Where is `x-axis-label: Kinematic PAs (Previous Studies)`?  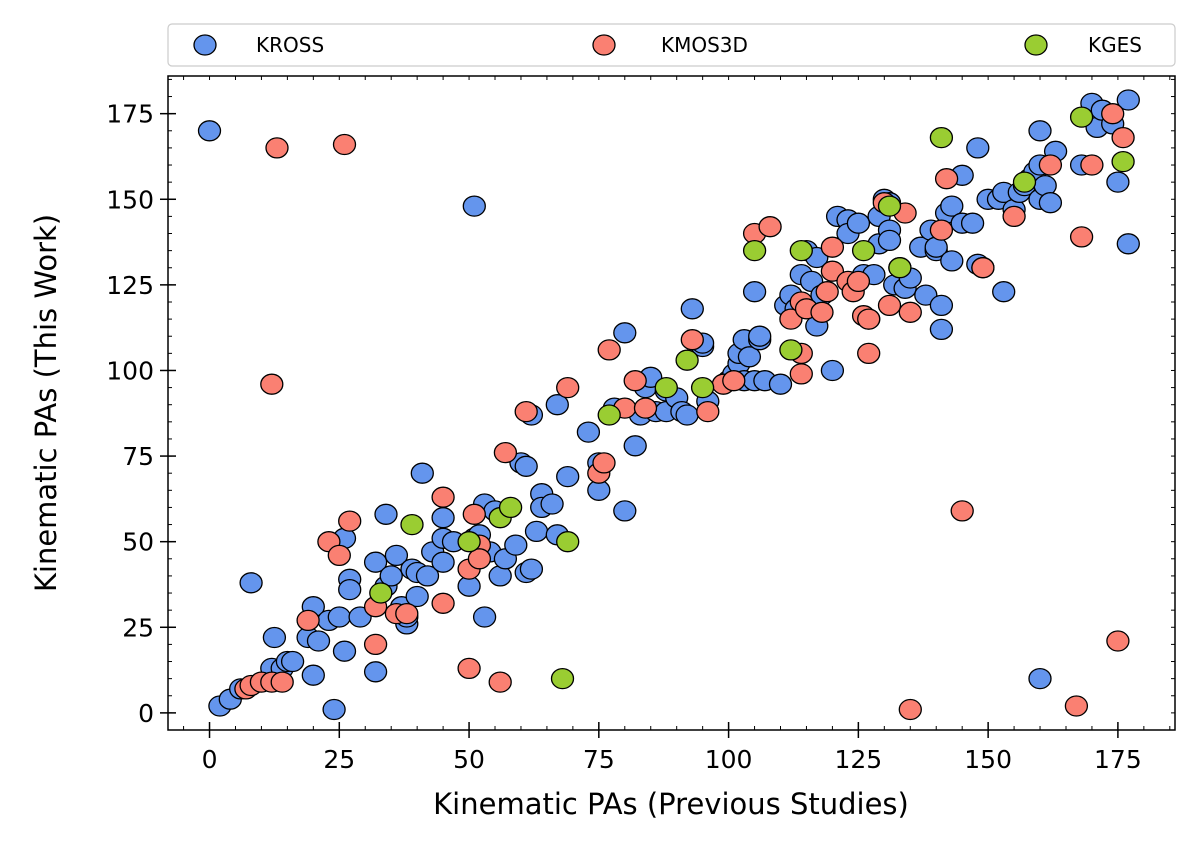
x-axis-label: Kinematic PAs (Previous Studies) is located at coordinates (671, 804).